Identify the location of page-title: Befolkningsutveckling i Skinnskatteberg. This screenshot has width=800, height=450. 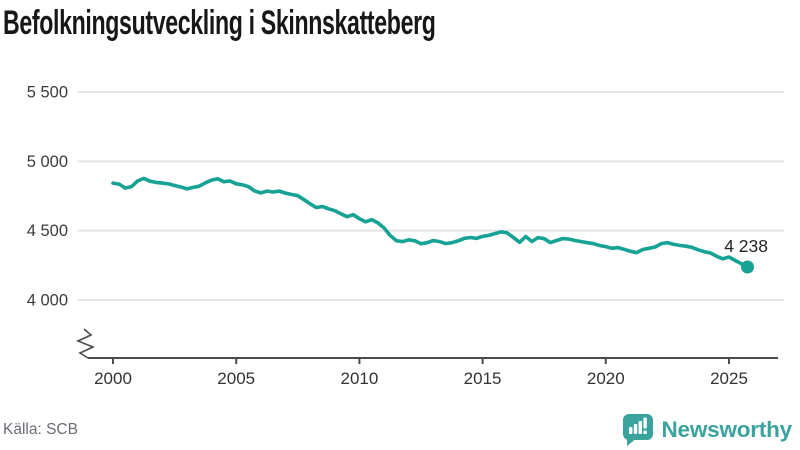
(219, 23).